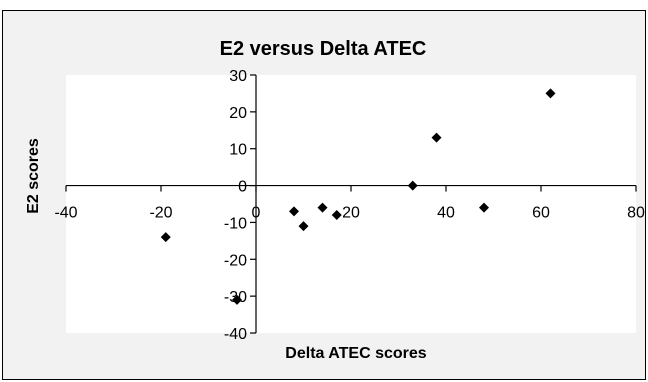  I want to click on chart-title: E2 versus Delta ATEC, so click(323, 49).